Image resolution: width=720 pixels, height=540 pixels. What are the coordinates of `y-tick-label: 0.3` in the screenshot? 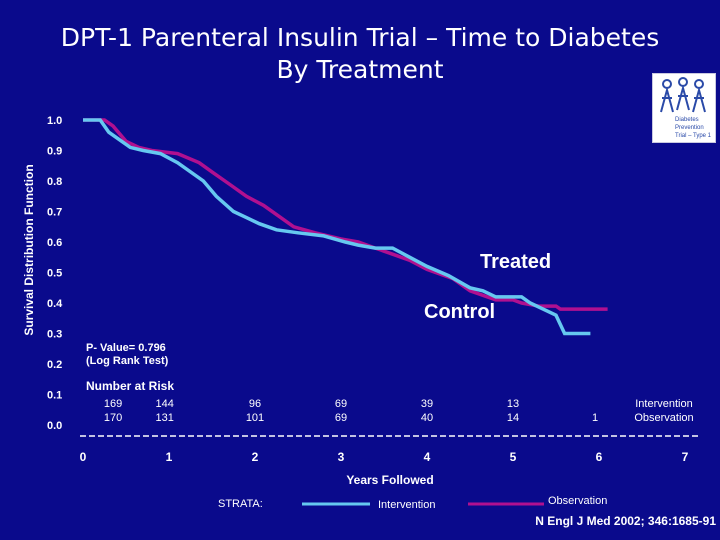 It's located at (54, 335).